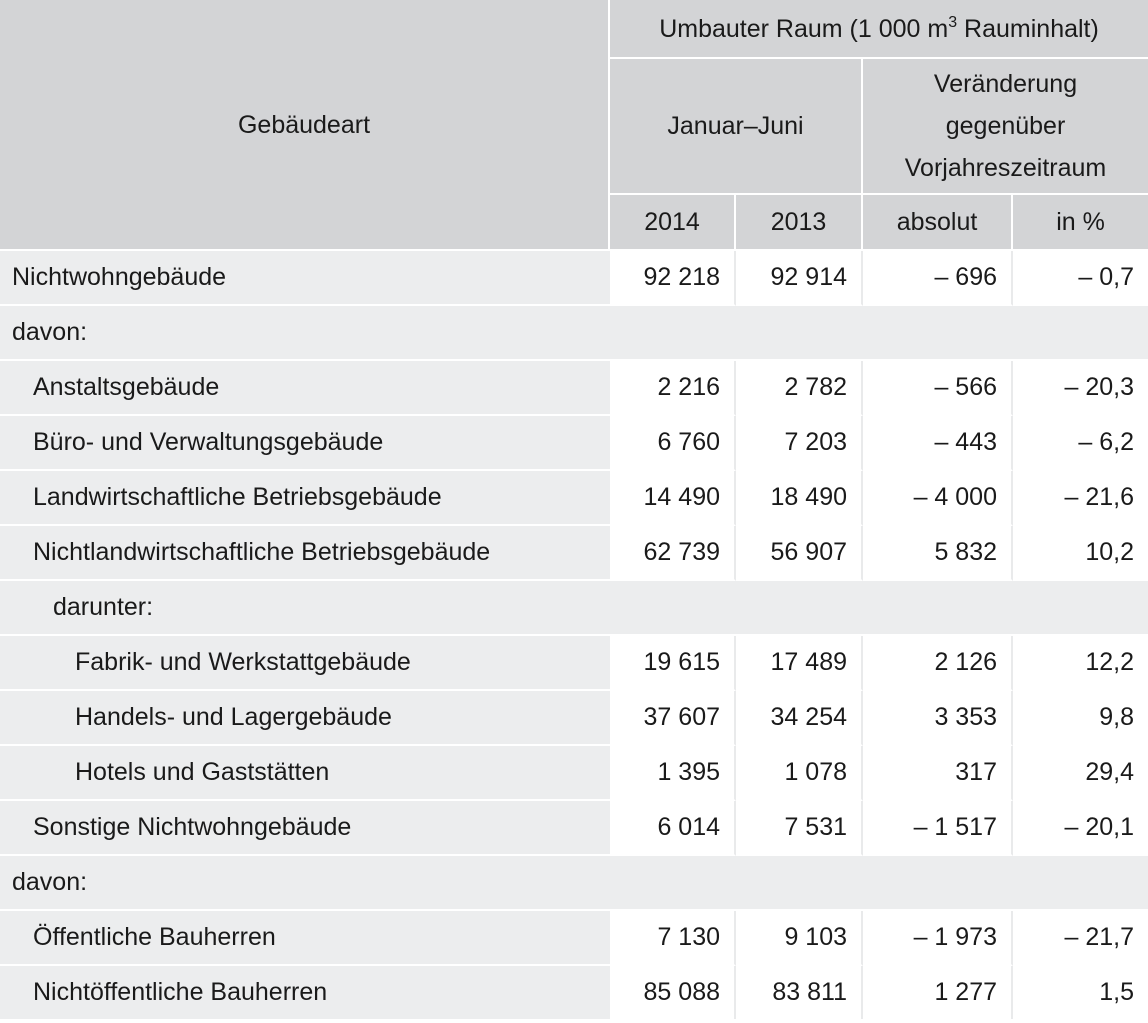 The width and height of the screenshot is (1148, 1023). Describe the element at coordinates (938, 388) in the screenshot. I see `cell-absolut: – 566` at that location.